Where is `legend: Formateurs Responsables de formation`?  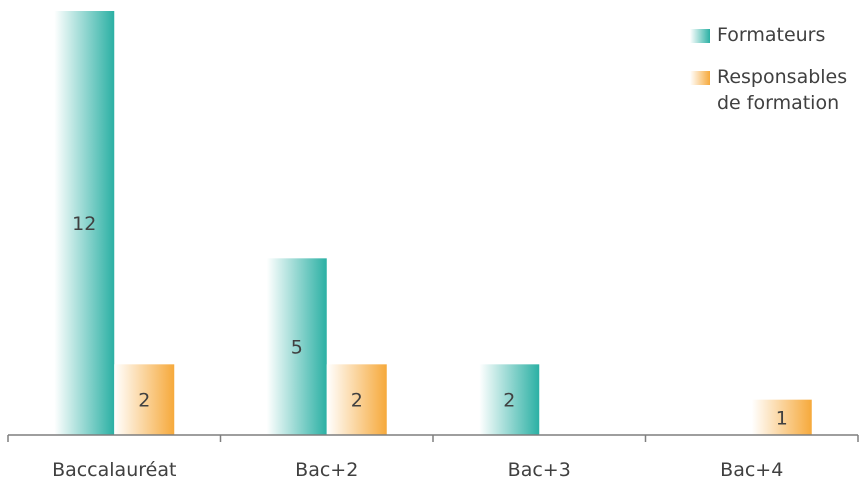
legend: Formateurs Responsables de formation is located at coordinates (778, 69).